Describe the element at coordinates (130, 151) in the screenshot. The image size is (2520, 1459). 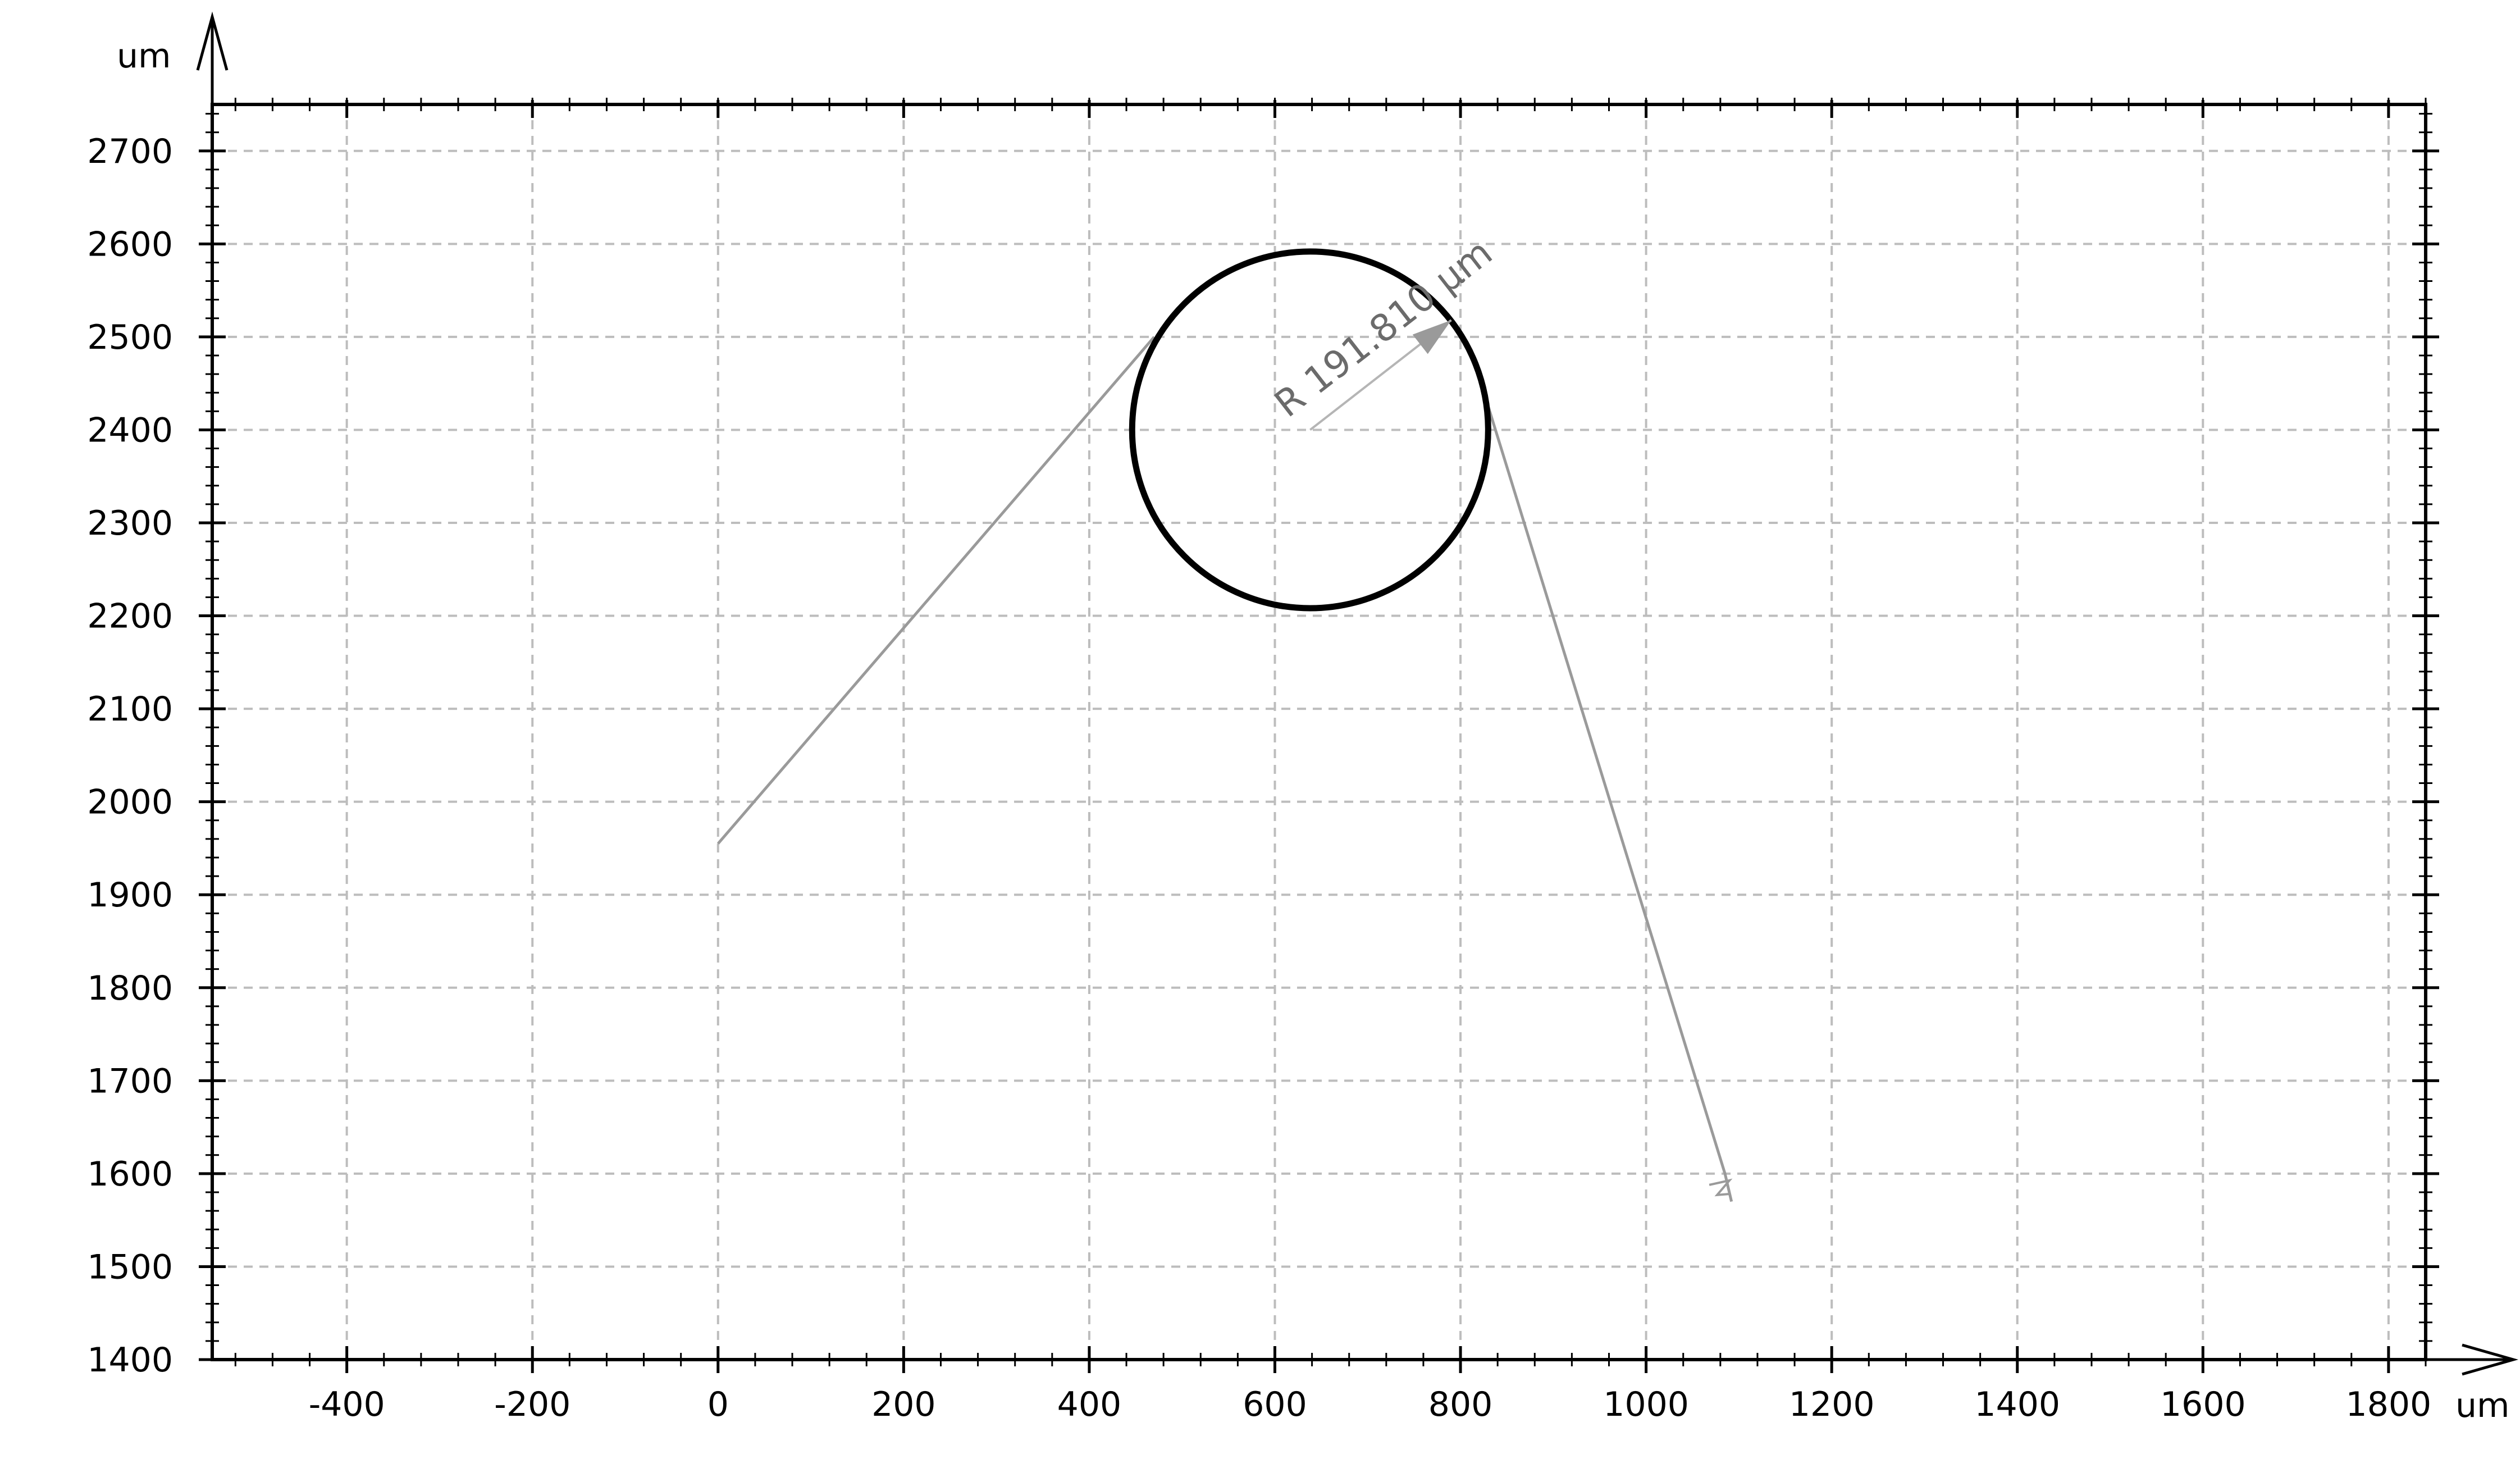
I see `y-tick-label: 2700` at that location.